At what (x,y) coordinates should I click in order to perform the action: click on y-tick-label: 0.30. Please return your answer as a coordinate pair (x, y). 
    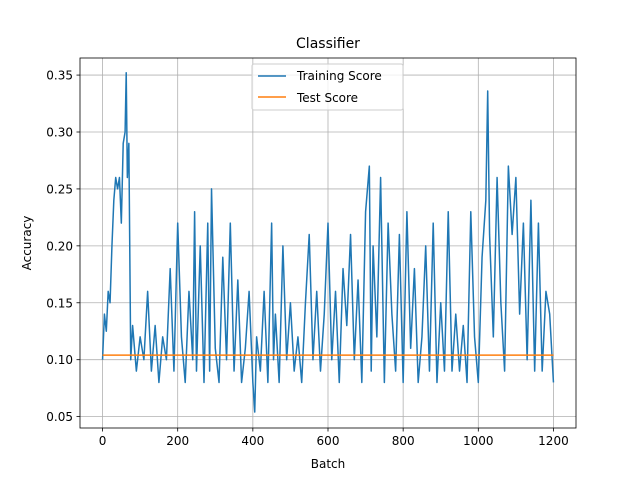
    Looking at the image, I should click on (59, 133).